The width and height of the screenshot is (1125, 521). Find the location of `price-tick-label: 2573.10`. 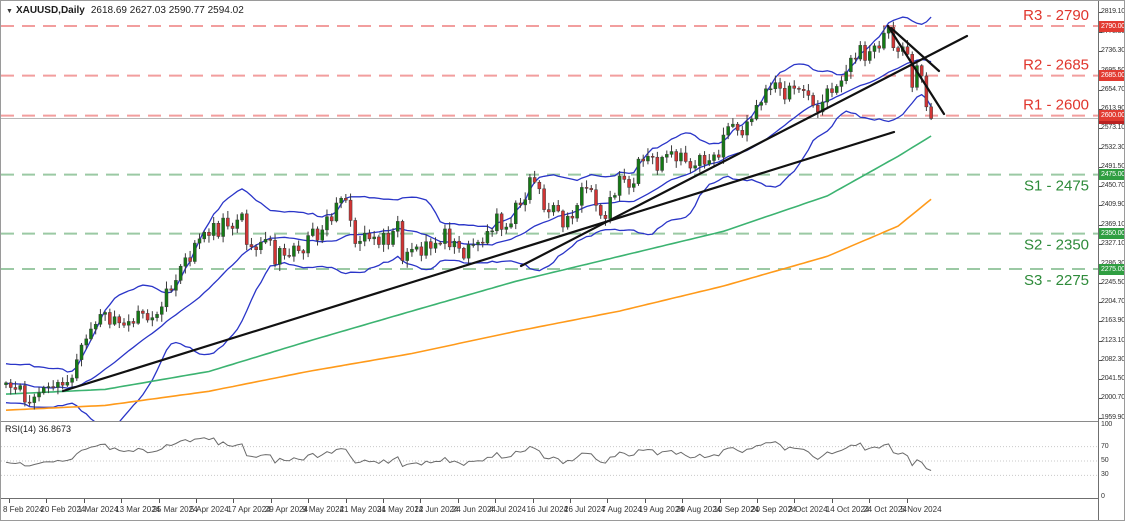

price-tick-label: 2573.10 is located at coordinates (1113, 128).